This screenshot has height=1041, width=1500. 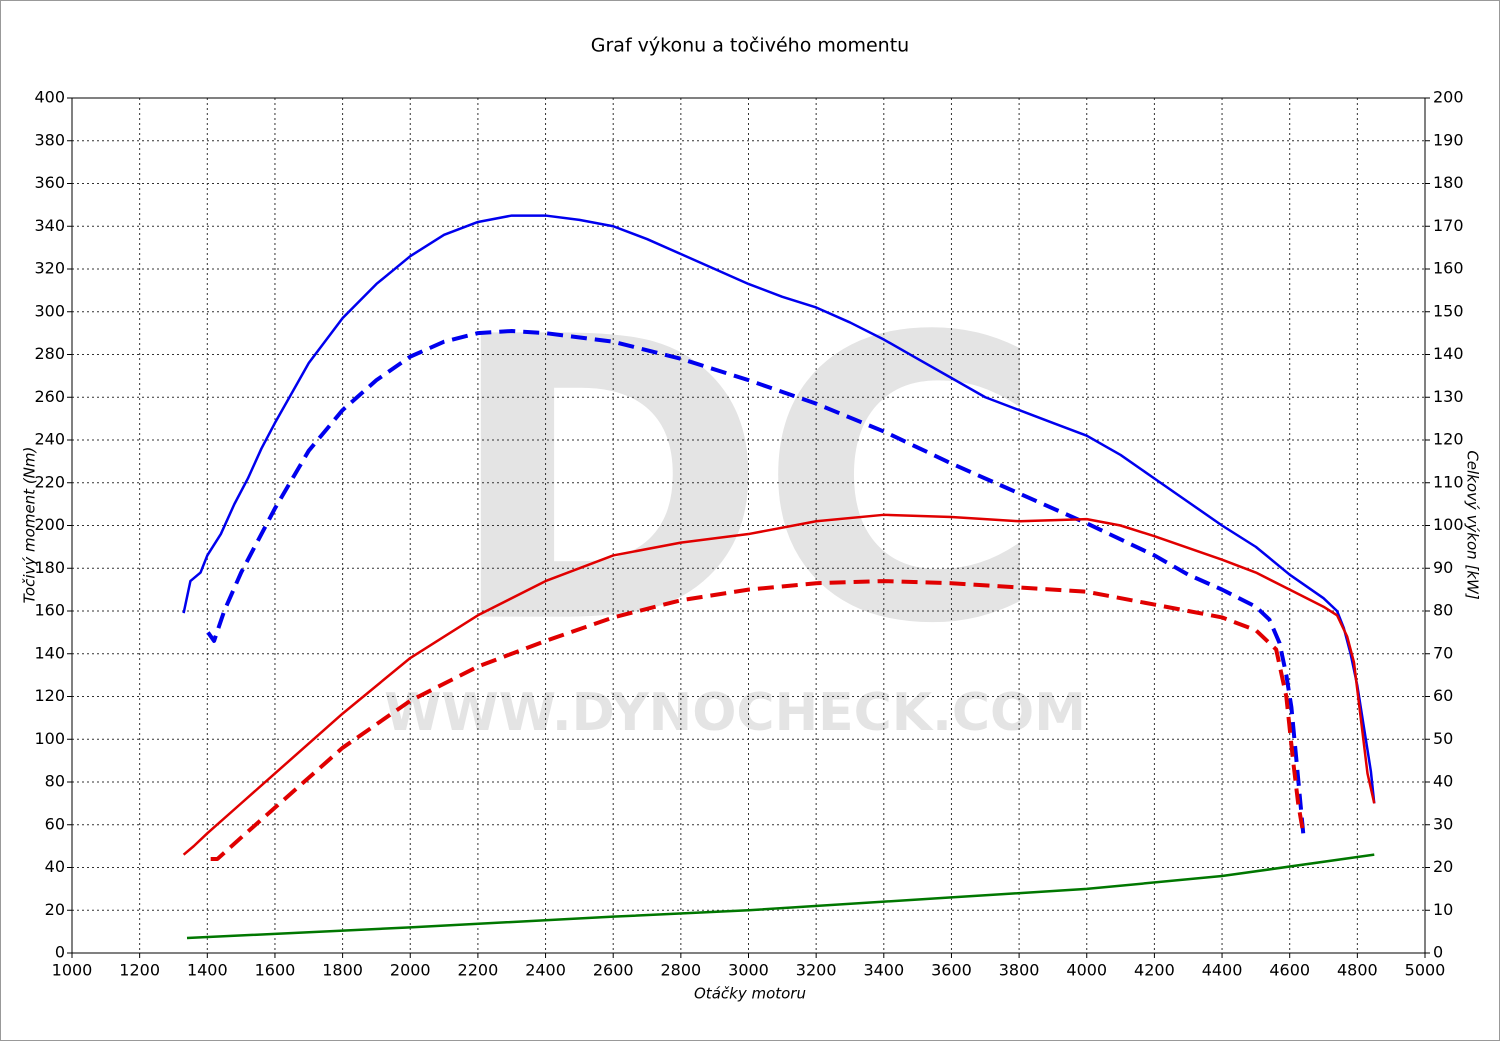 I want to click on y2-tick-label: 50, so click(x=1443, y=738).